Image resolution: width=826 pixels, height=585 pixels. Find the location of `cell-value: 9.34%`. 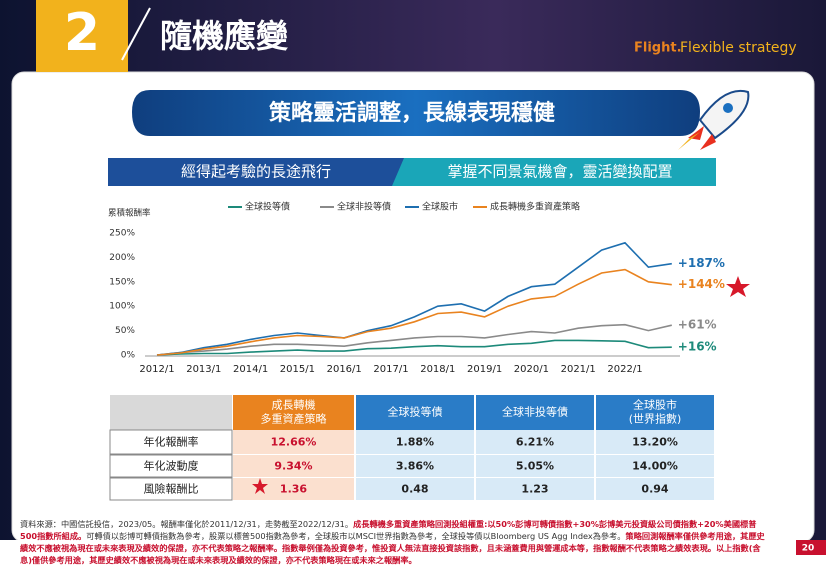

cell-value: 9.34% is located at coordinates (293, 466).